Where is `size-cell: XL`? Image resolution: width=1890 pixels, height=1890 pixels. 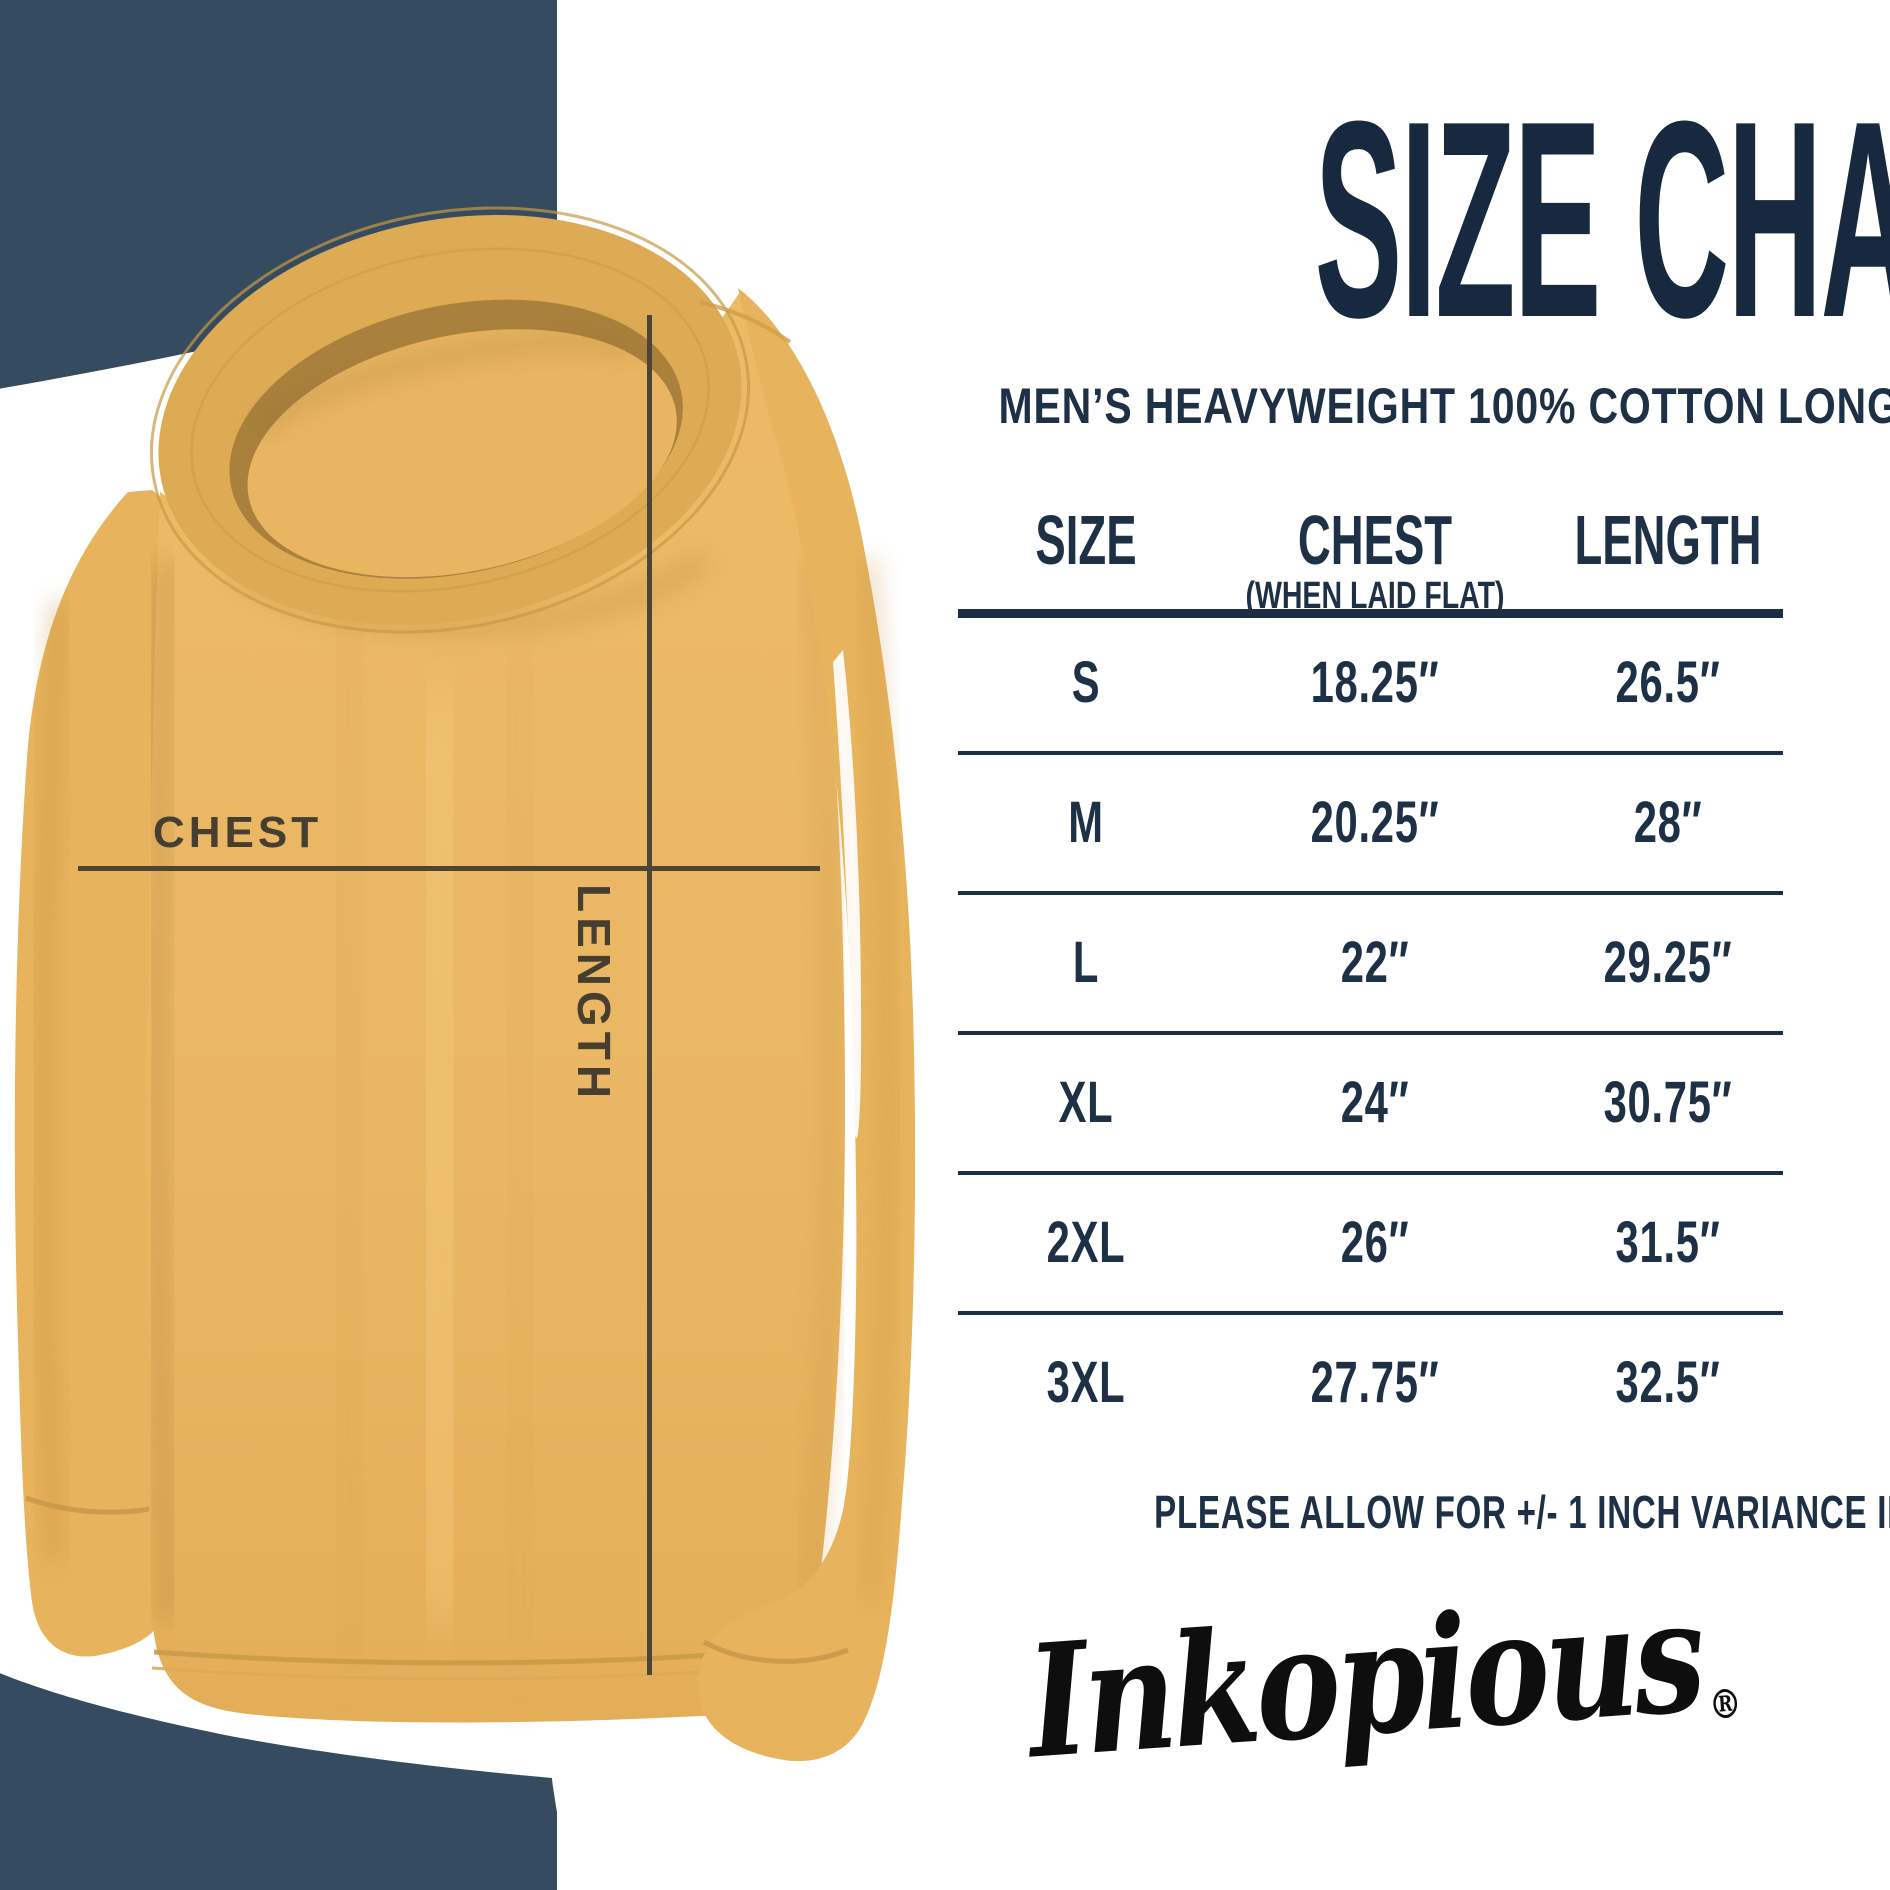
size-cell: XL is located at coordinates (1086, 1102).